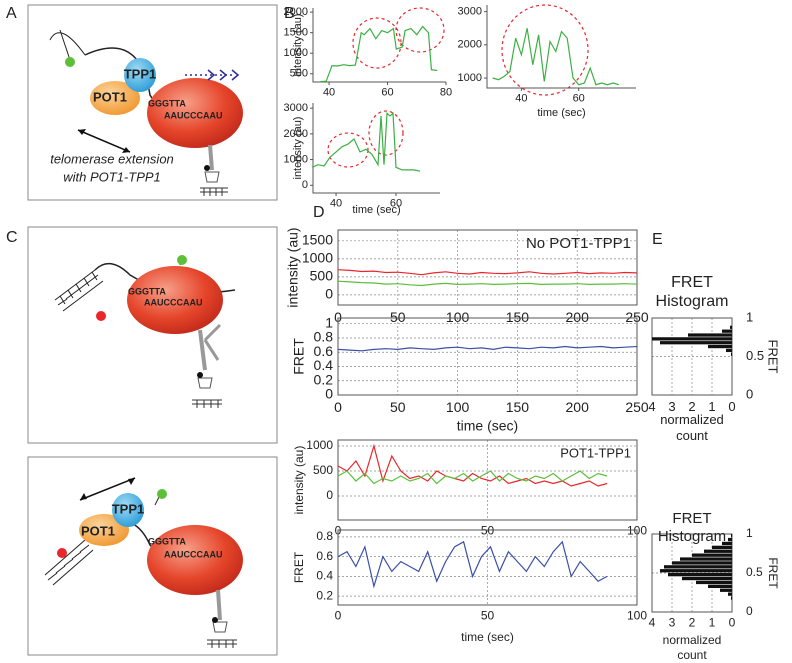 The width and height of the screenshot is (792, 663). What do you see at coordinates (324, 536) in the screenshot?
I see `y-tick-label: 0.8` at bounding box center [324, 536].